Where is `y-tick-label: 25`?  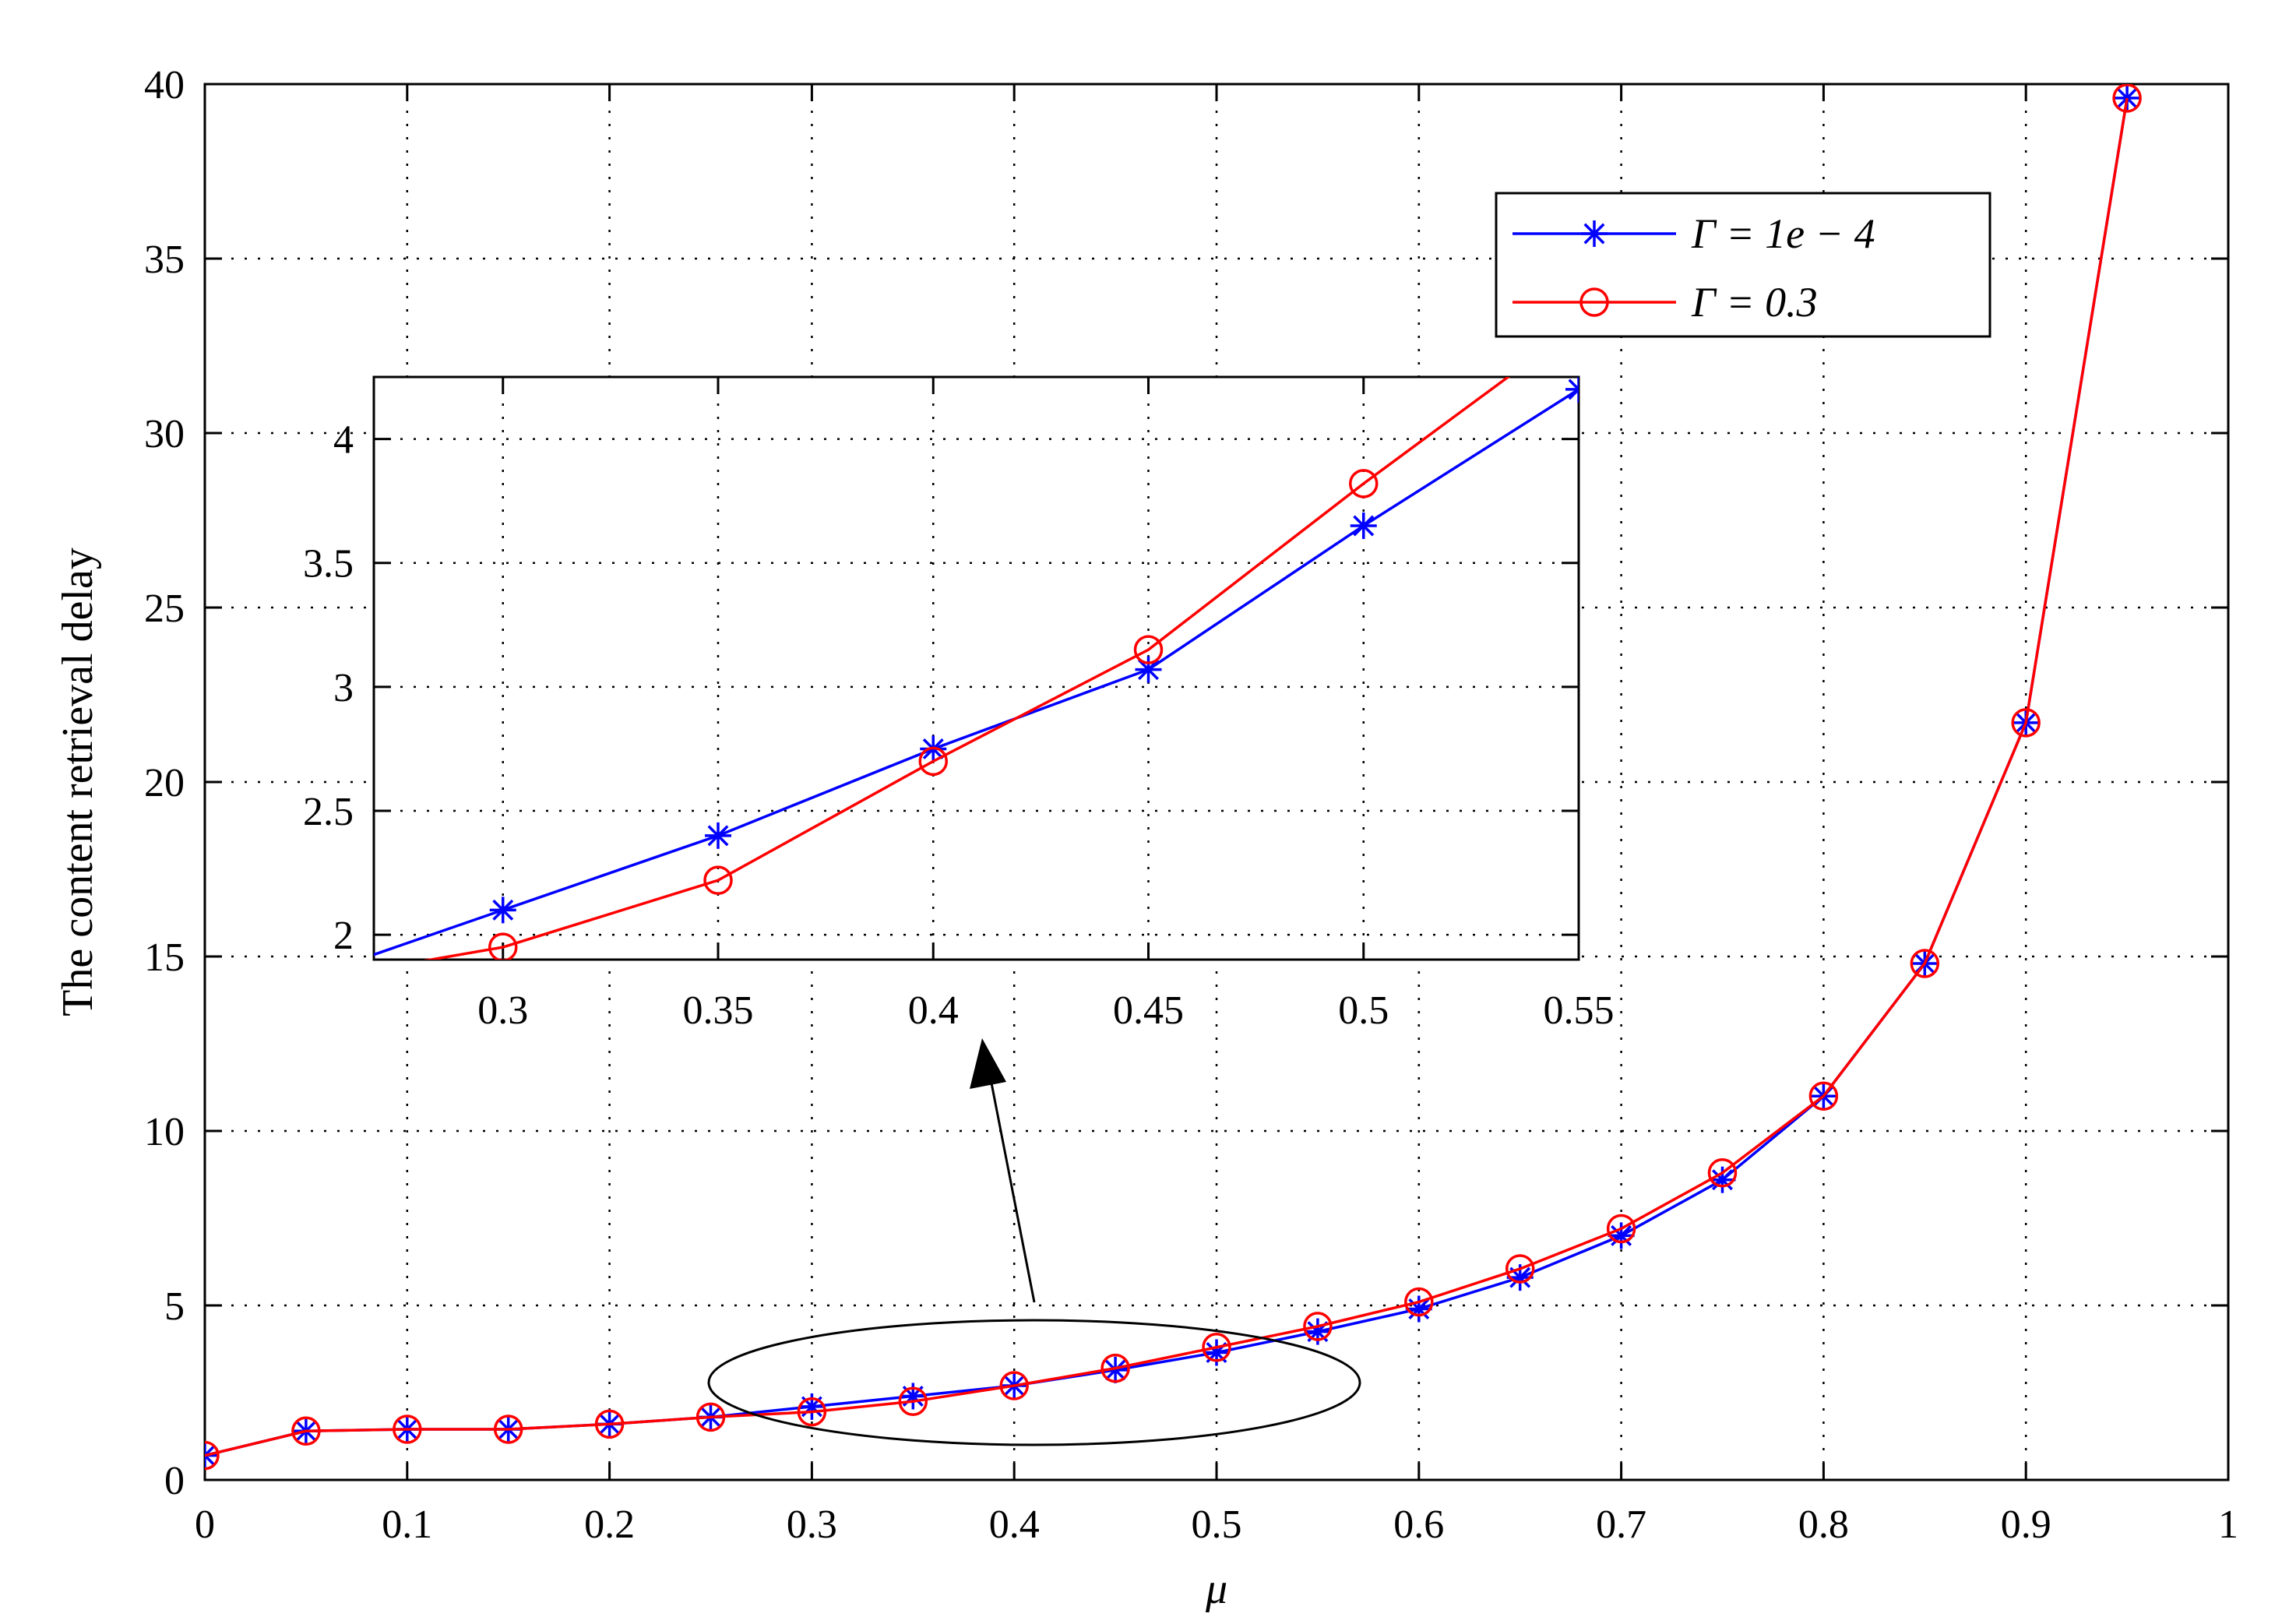
y-tick-label: 25 is located at coordinates (164, 609).